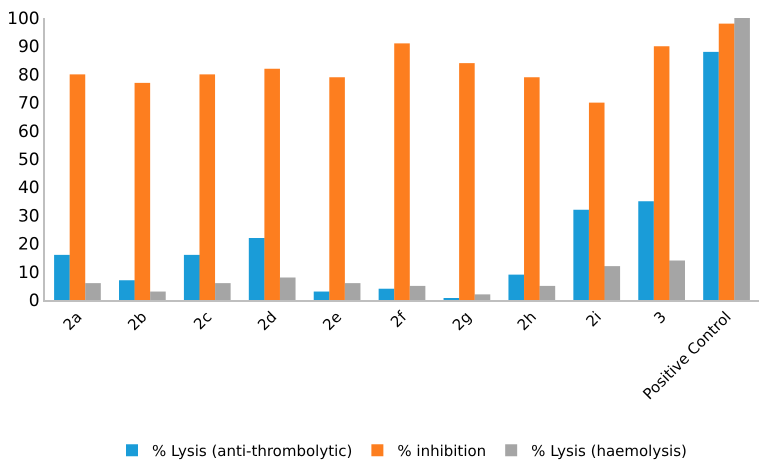 The height and width of the screenshot is (476, 769). Describe the element at coordinates (137, 321) in the screenshot. I see `x-tick-label: 2b` at that location.